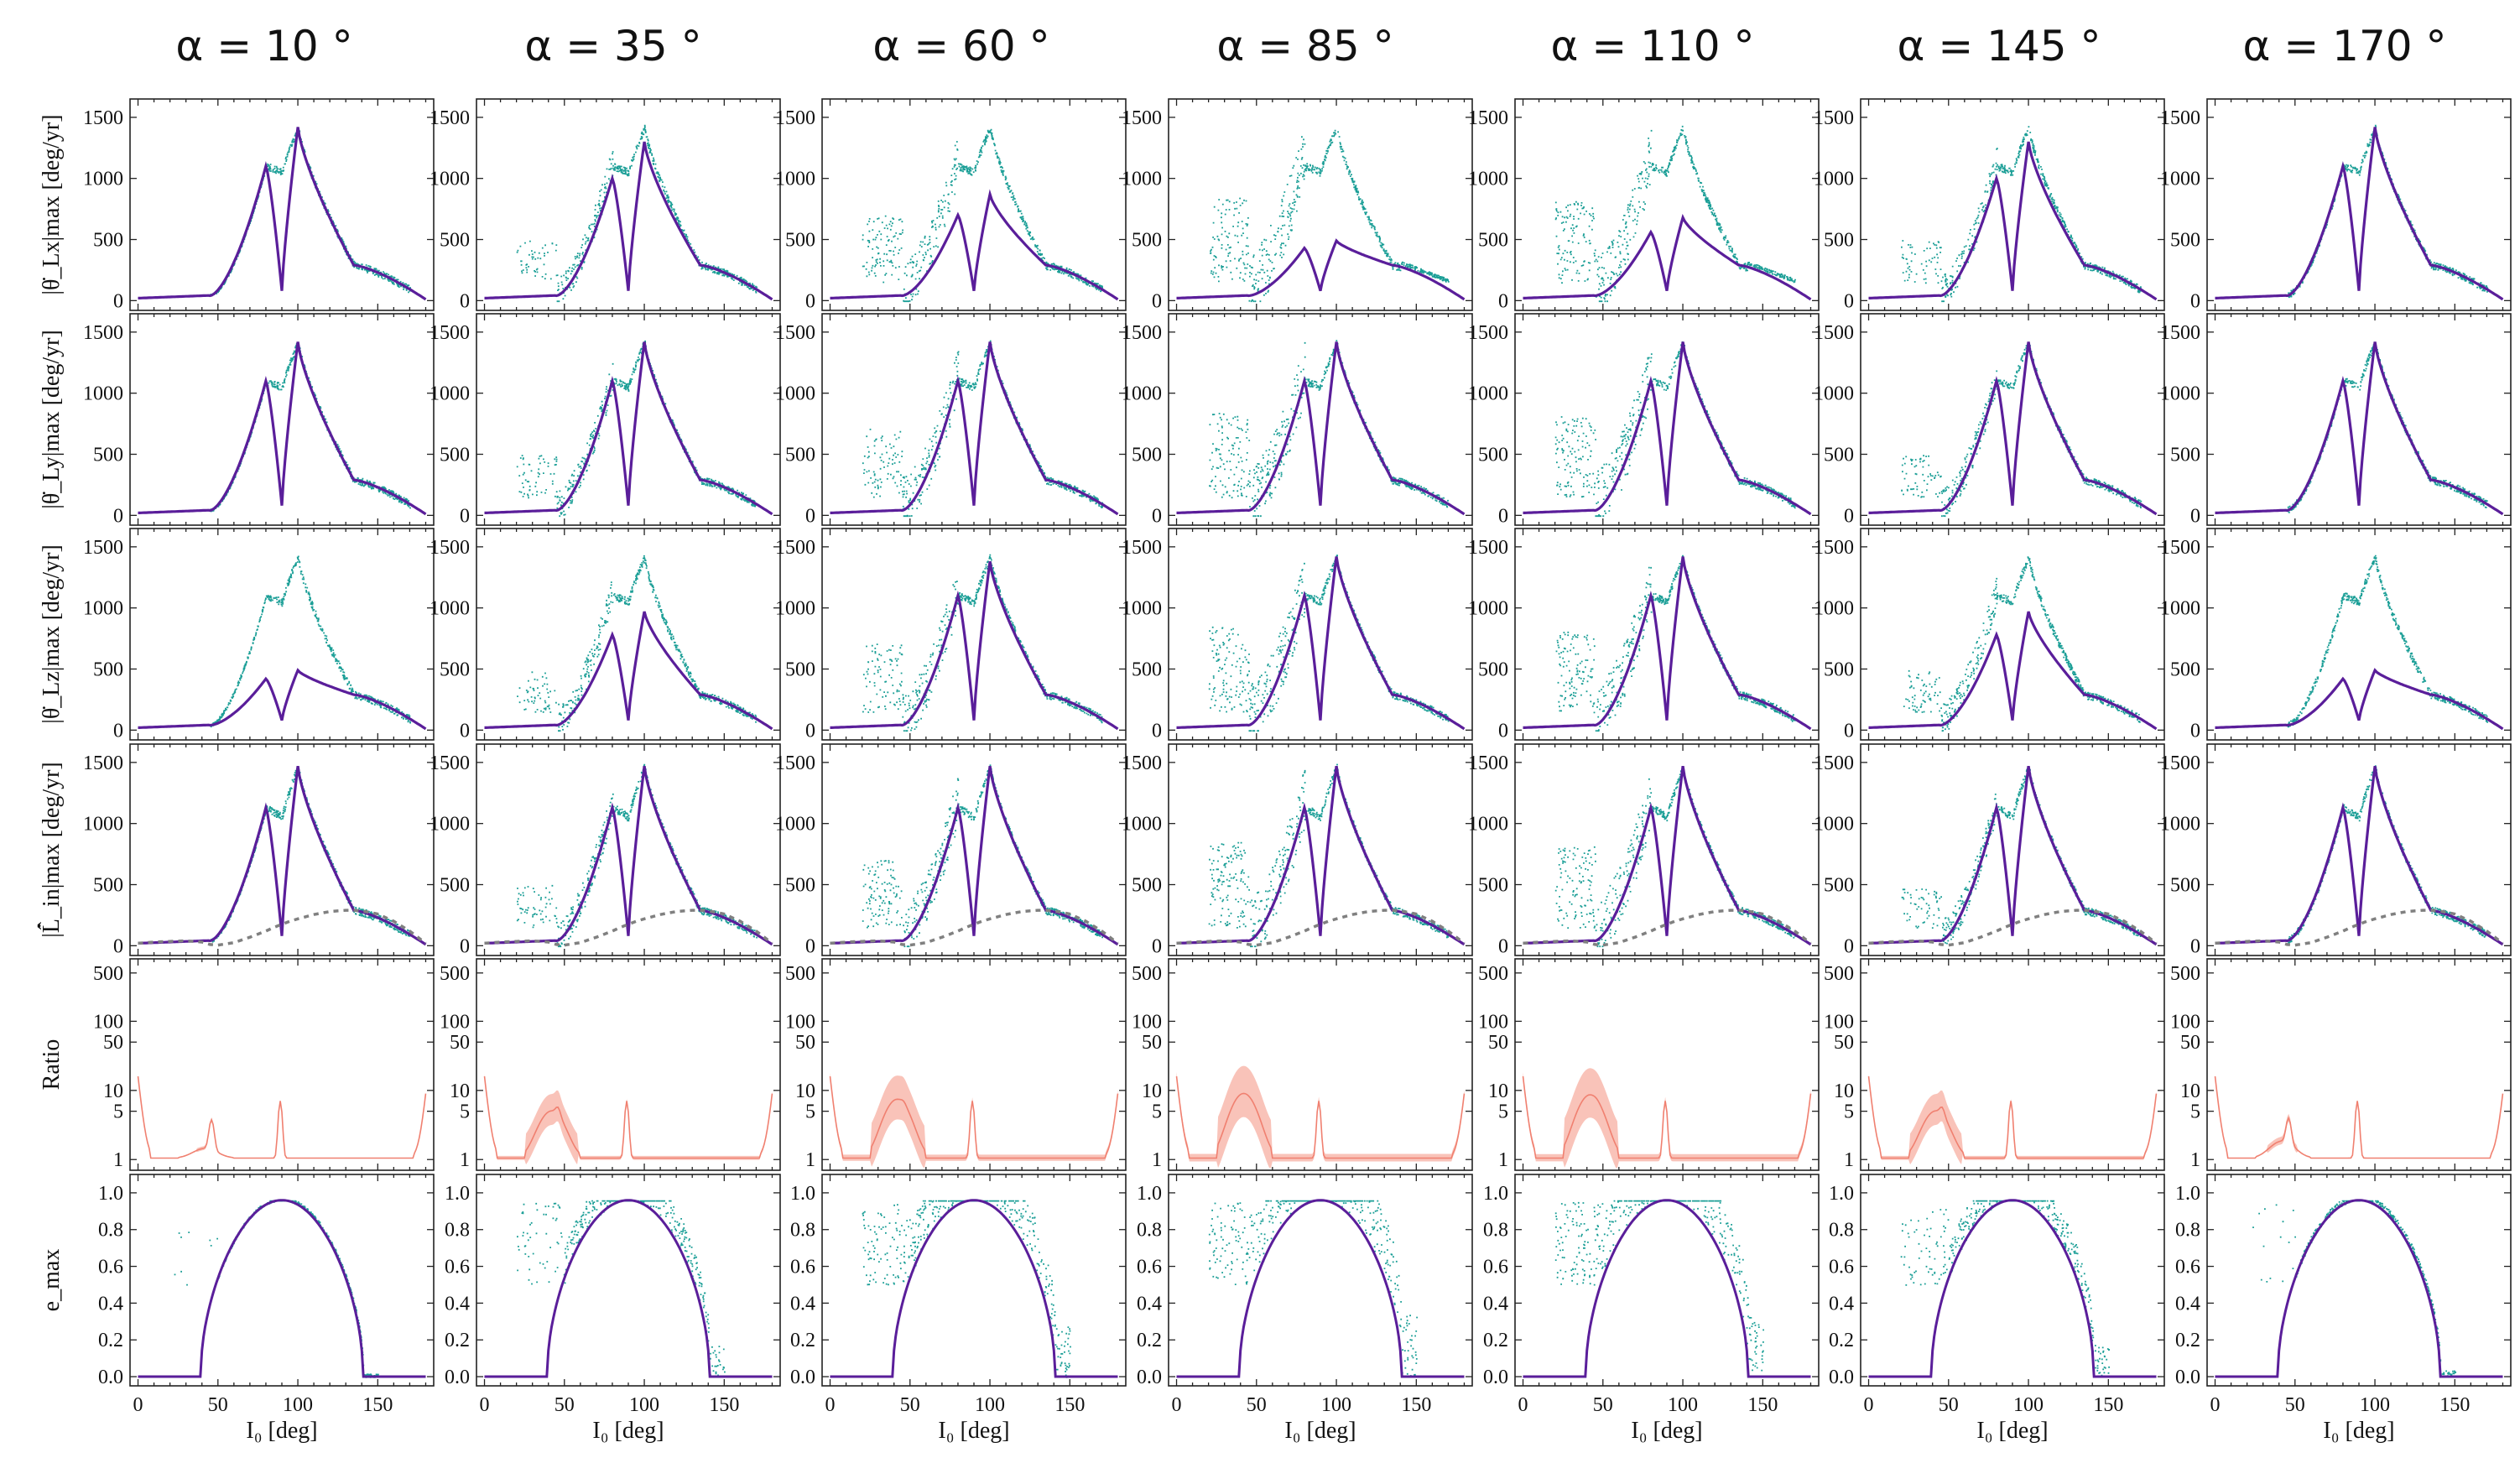 The image size is (2520, 1484). Describe the element at coordinates (259, 635) in the screenshot. I see `panel-theta_Lz-alpha-10: 0 500 1000 1500` at that location.